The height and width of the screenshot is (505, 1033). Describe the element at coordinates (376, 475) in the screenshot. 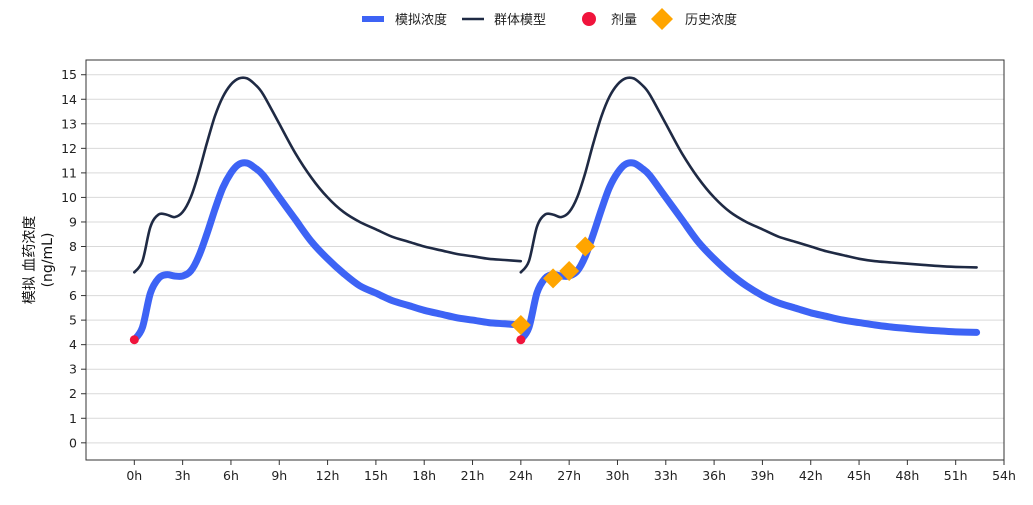

I see `x-tick-label: 15h` at that location.